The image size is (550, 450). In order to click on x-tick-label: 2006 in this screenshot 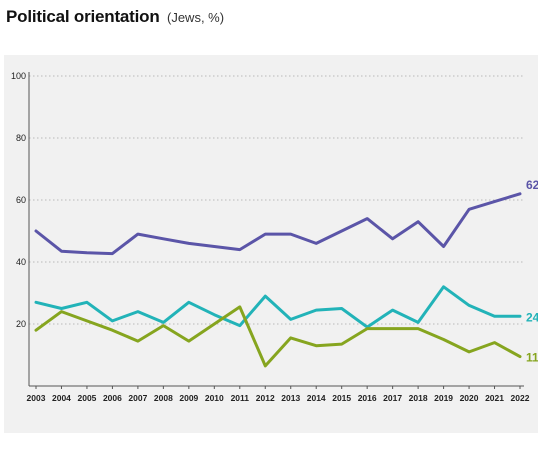, I will do `click(112, 398)`.